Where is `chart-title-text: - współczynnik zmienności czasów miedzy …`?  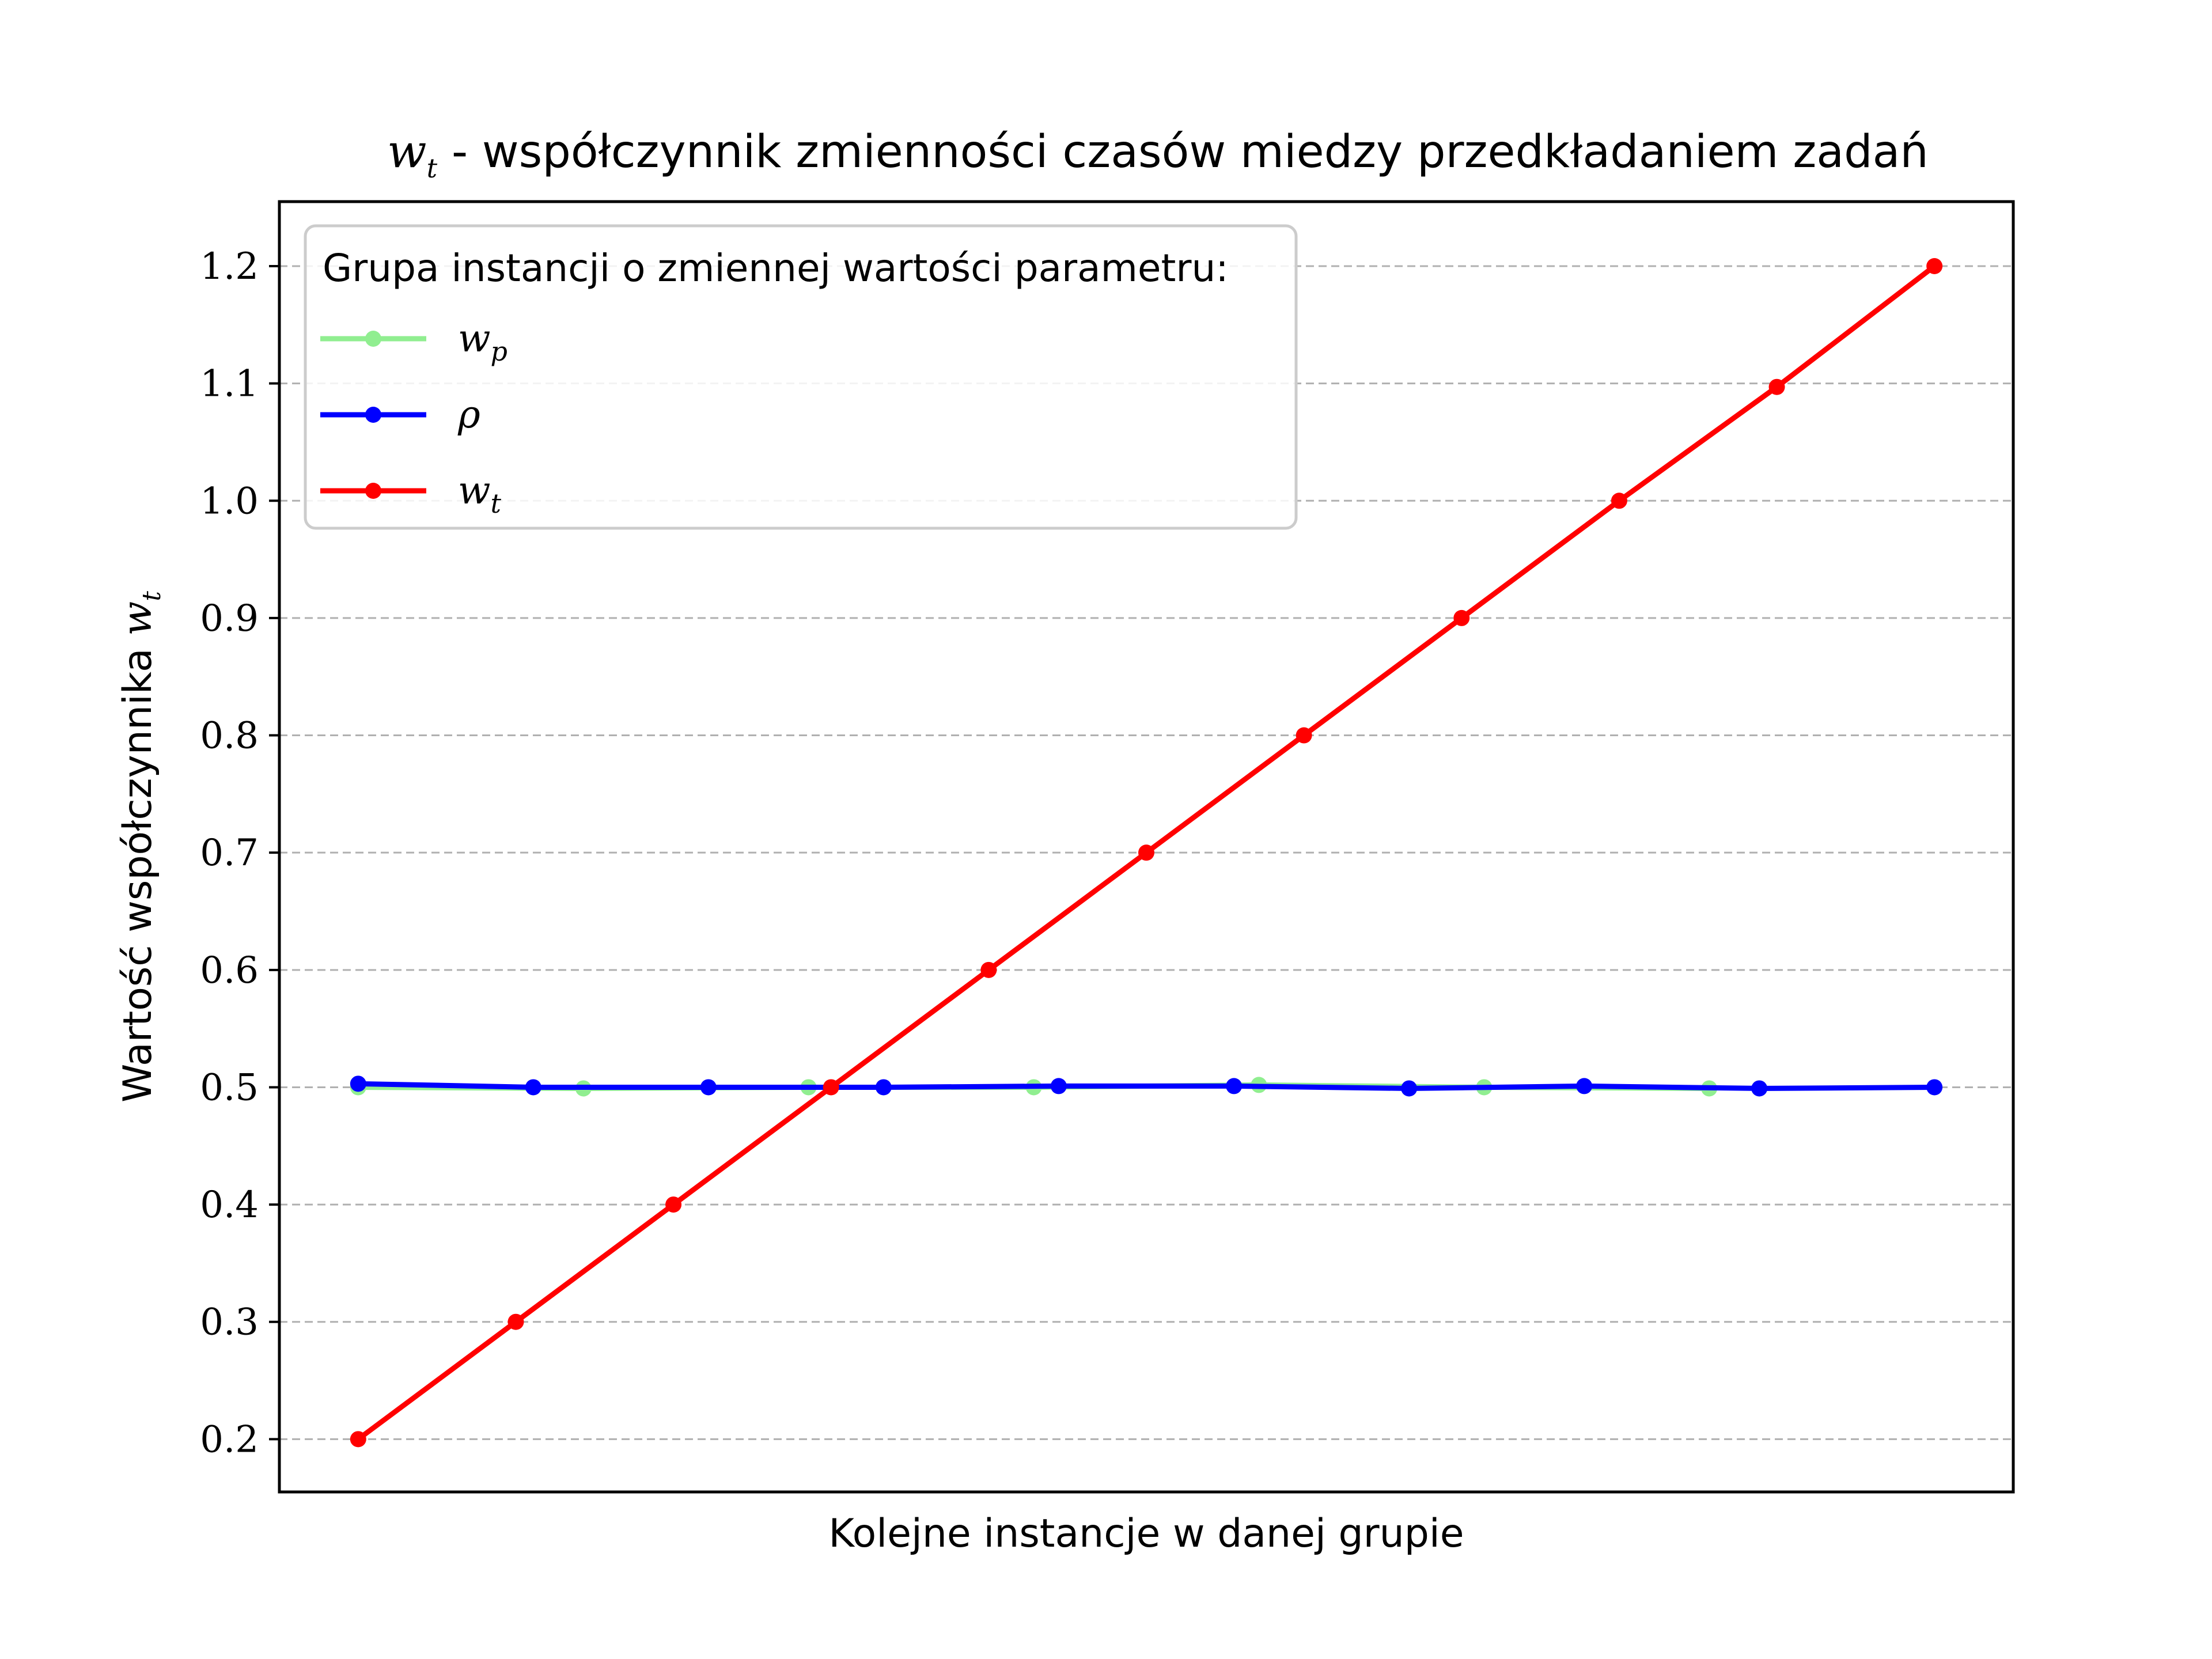 chart-title-text: - współczynnik zmienności czasów miedzy … is located at coordinates (1183, 152).